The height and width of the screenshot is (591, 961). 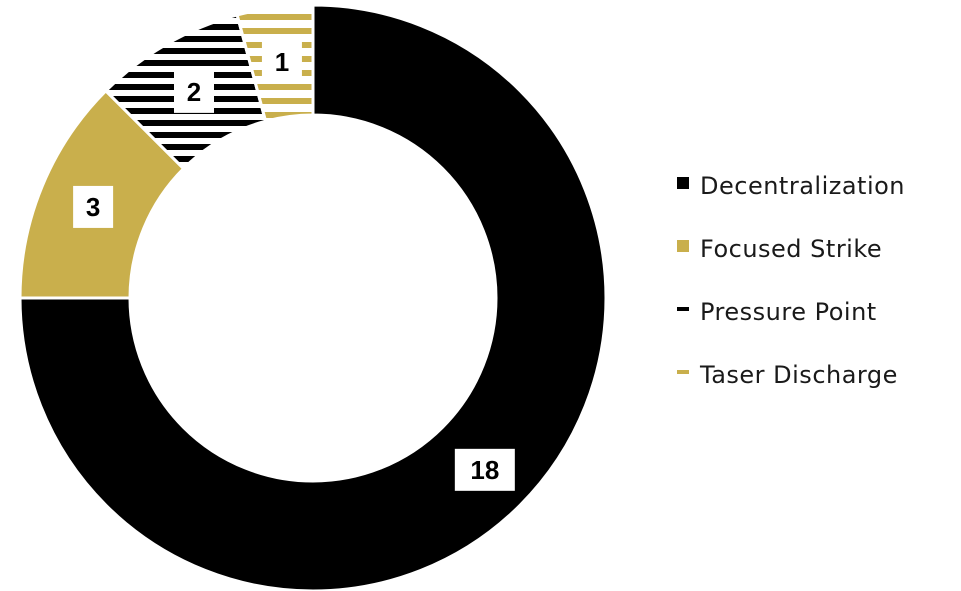 I want to click on data-label-focused-strike: 3, so click(x=93, y=206).